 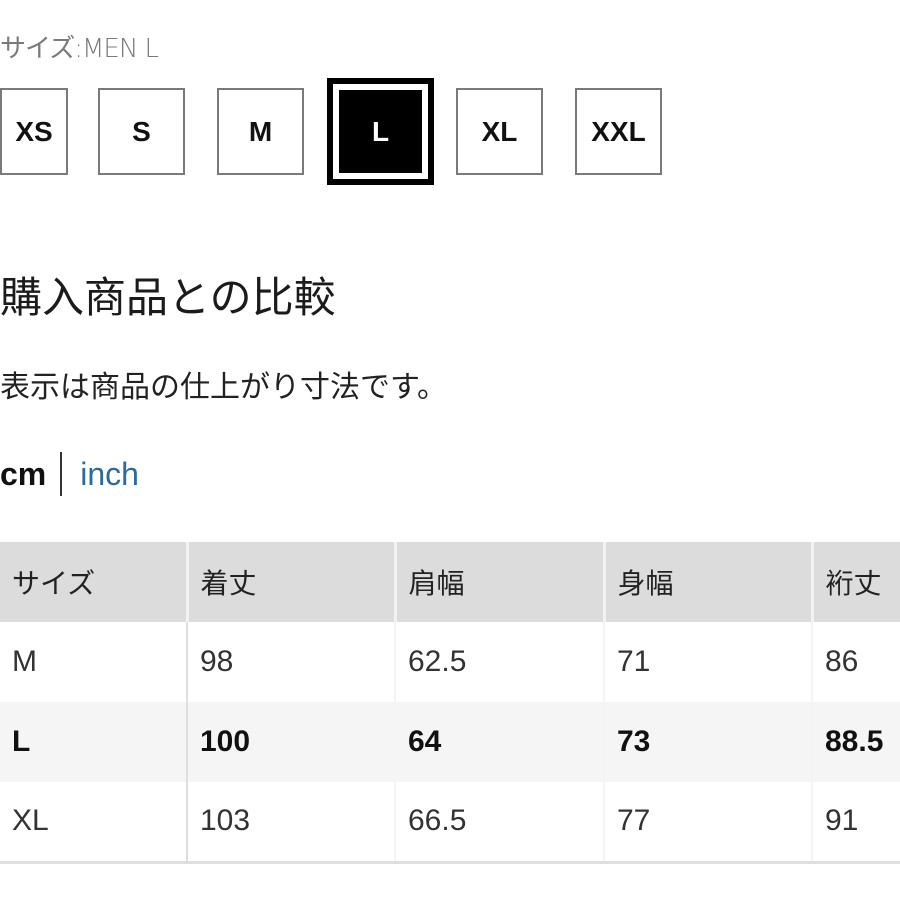 What do you see at coordinates (94, 662) in the screenshot?
I see `cell: M` at bounding box center [94, 662].